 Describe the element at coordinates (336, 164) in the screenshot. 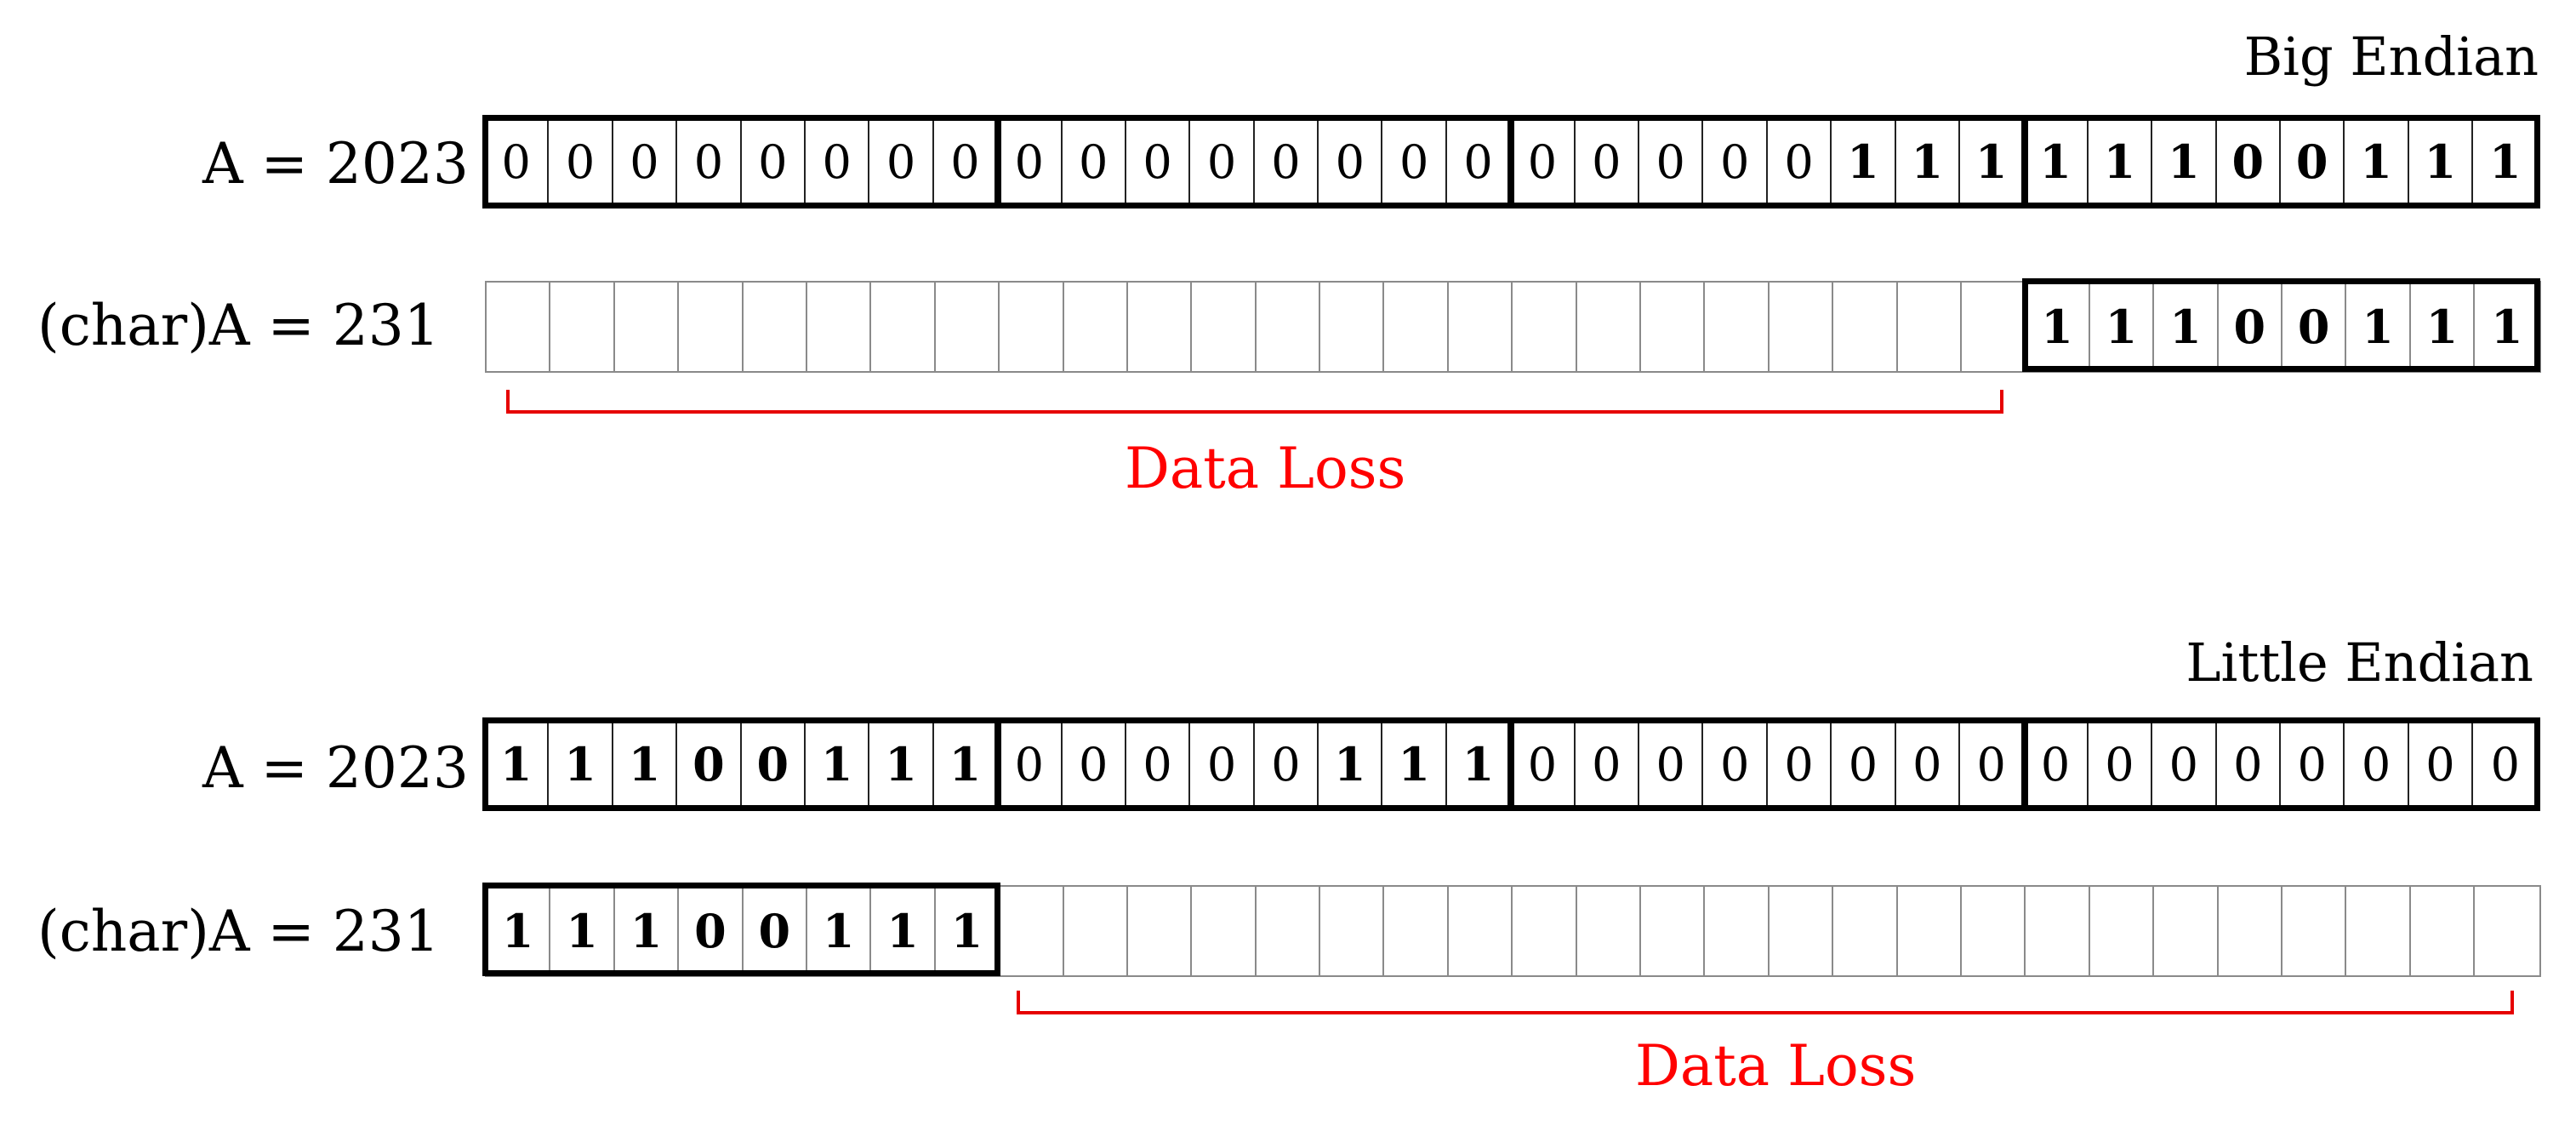

I see `big-endian-a-label: A = 2023` at that location.